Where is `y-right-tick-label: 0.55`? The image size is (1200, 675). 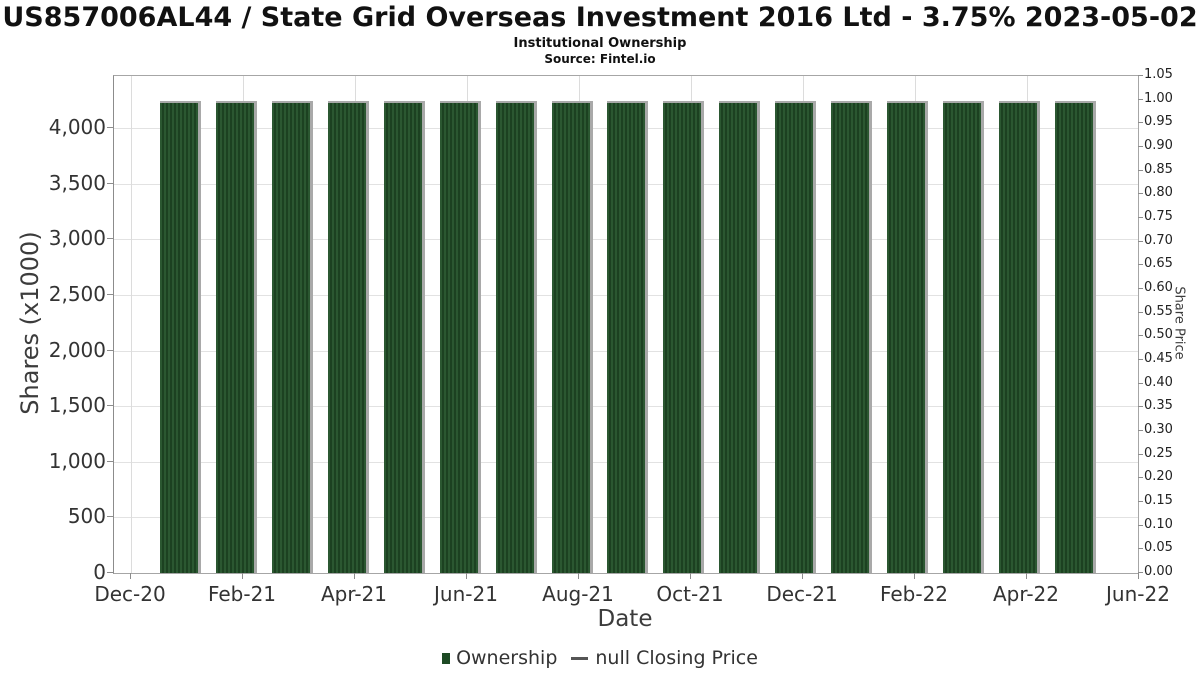 y-right-tick-label: 0.55 is located at coordinates (1158, 311).